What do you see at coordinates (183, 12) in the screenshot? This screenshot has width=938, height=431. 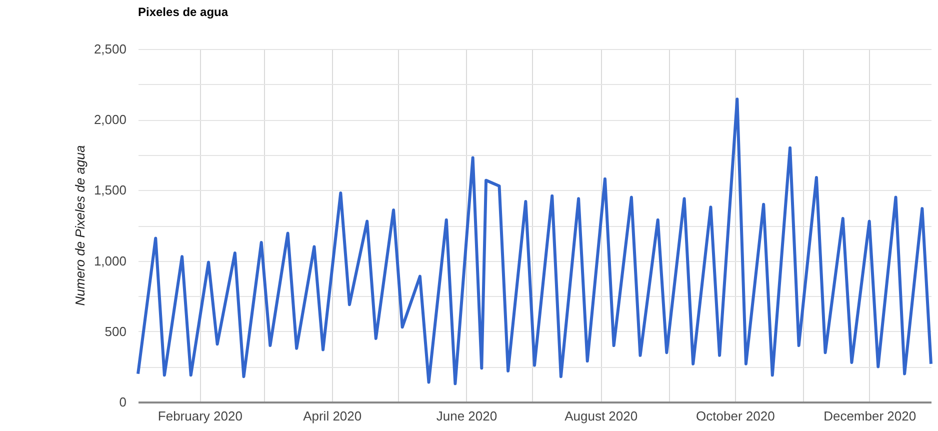 I see `chart-title: Pixeles de agua` at bounding box center [183, 12].